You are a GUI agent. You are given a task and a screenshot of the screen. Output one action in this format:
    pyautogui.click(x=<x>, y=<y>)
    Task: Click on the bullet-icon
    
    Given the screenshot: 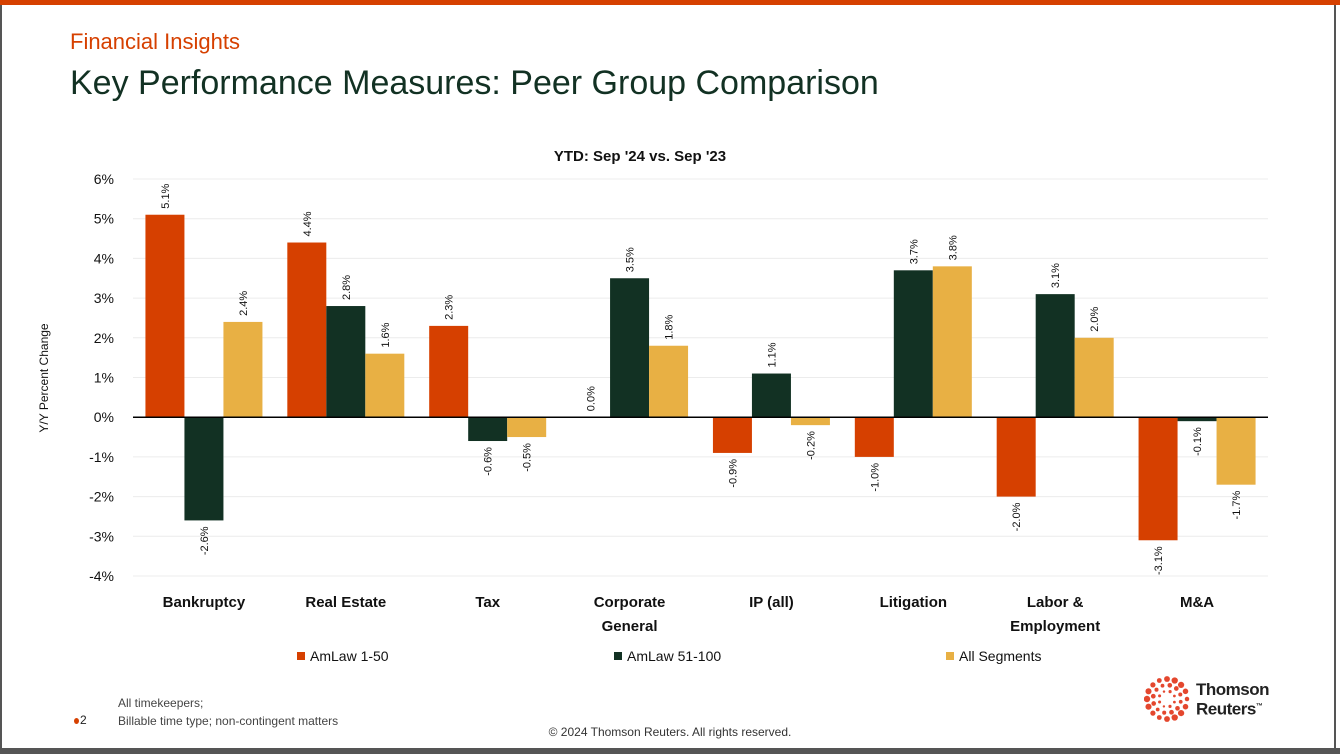 What is the action you would take?
    pyautogui.click(x=76, y=720)
    